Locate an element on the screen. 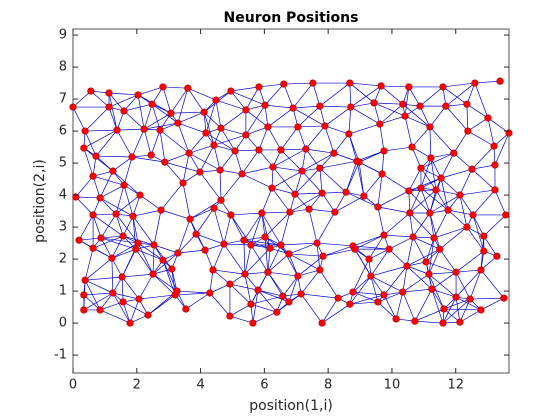  y-tick-label: -1 is located at coordinates (60, 355).